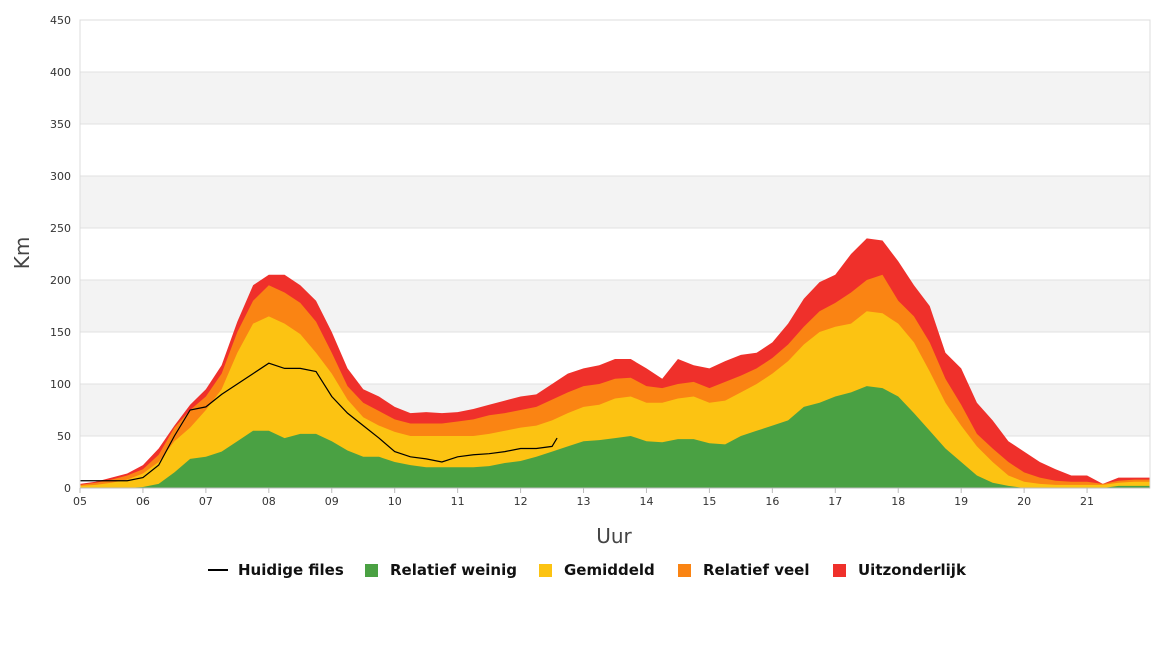 Image resolution: width=1170 pixels, height=650 pixels. Describe the element at coordinates (1087, 501) in the screenshot. I see `x-tick-label: 21` at that location.